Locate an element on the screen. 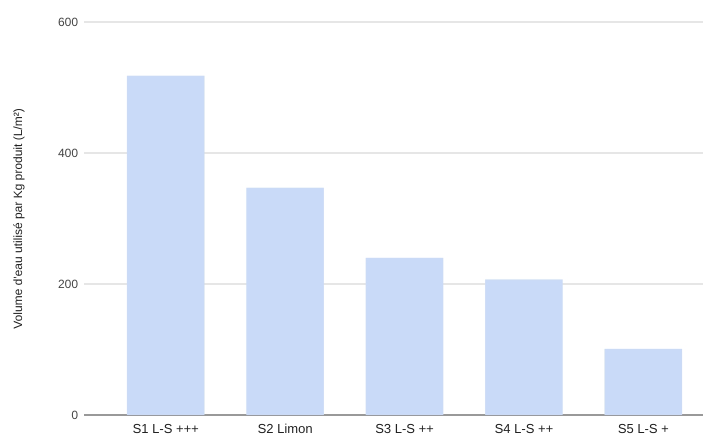  y-tick-label: 600 is located at coordinates (68, 22).